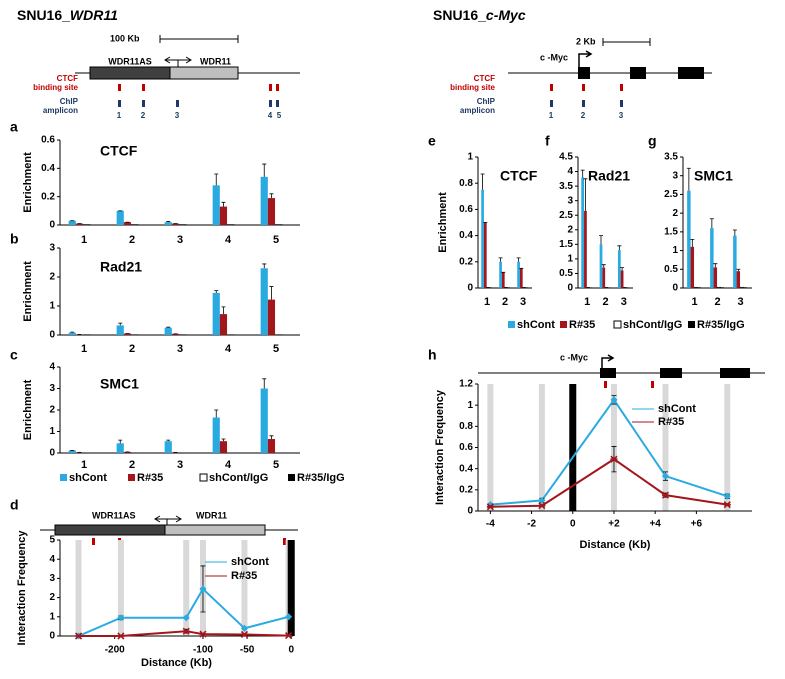  I want to click on legend-label: shCont, so click(677, 409).